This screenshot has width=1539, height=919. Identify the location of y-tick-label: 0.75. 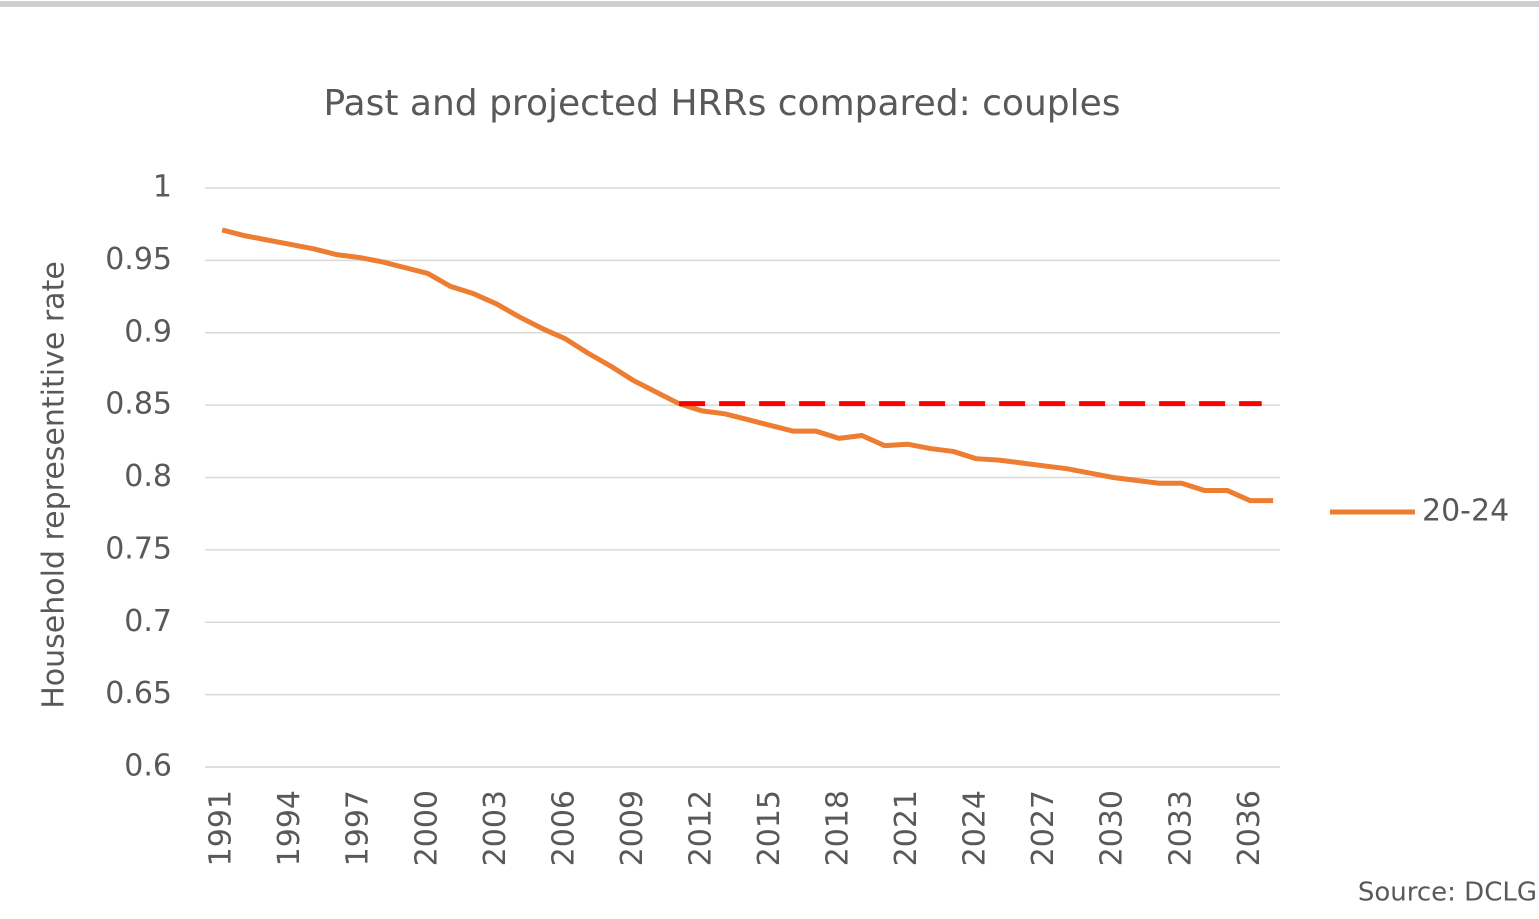
(138, 548).